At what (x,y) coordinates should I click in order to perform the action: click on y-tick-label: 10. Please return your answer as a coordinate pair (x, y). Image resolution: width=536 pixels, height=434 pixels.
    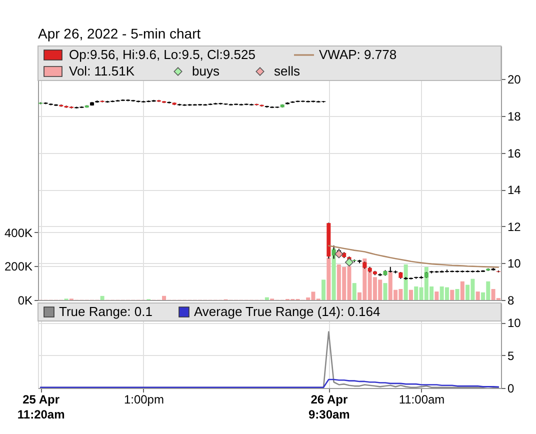
    Looking at the image, I should click on (515, 323).